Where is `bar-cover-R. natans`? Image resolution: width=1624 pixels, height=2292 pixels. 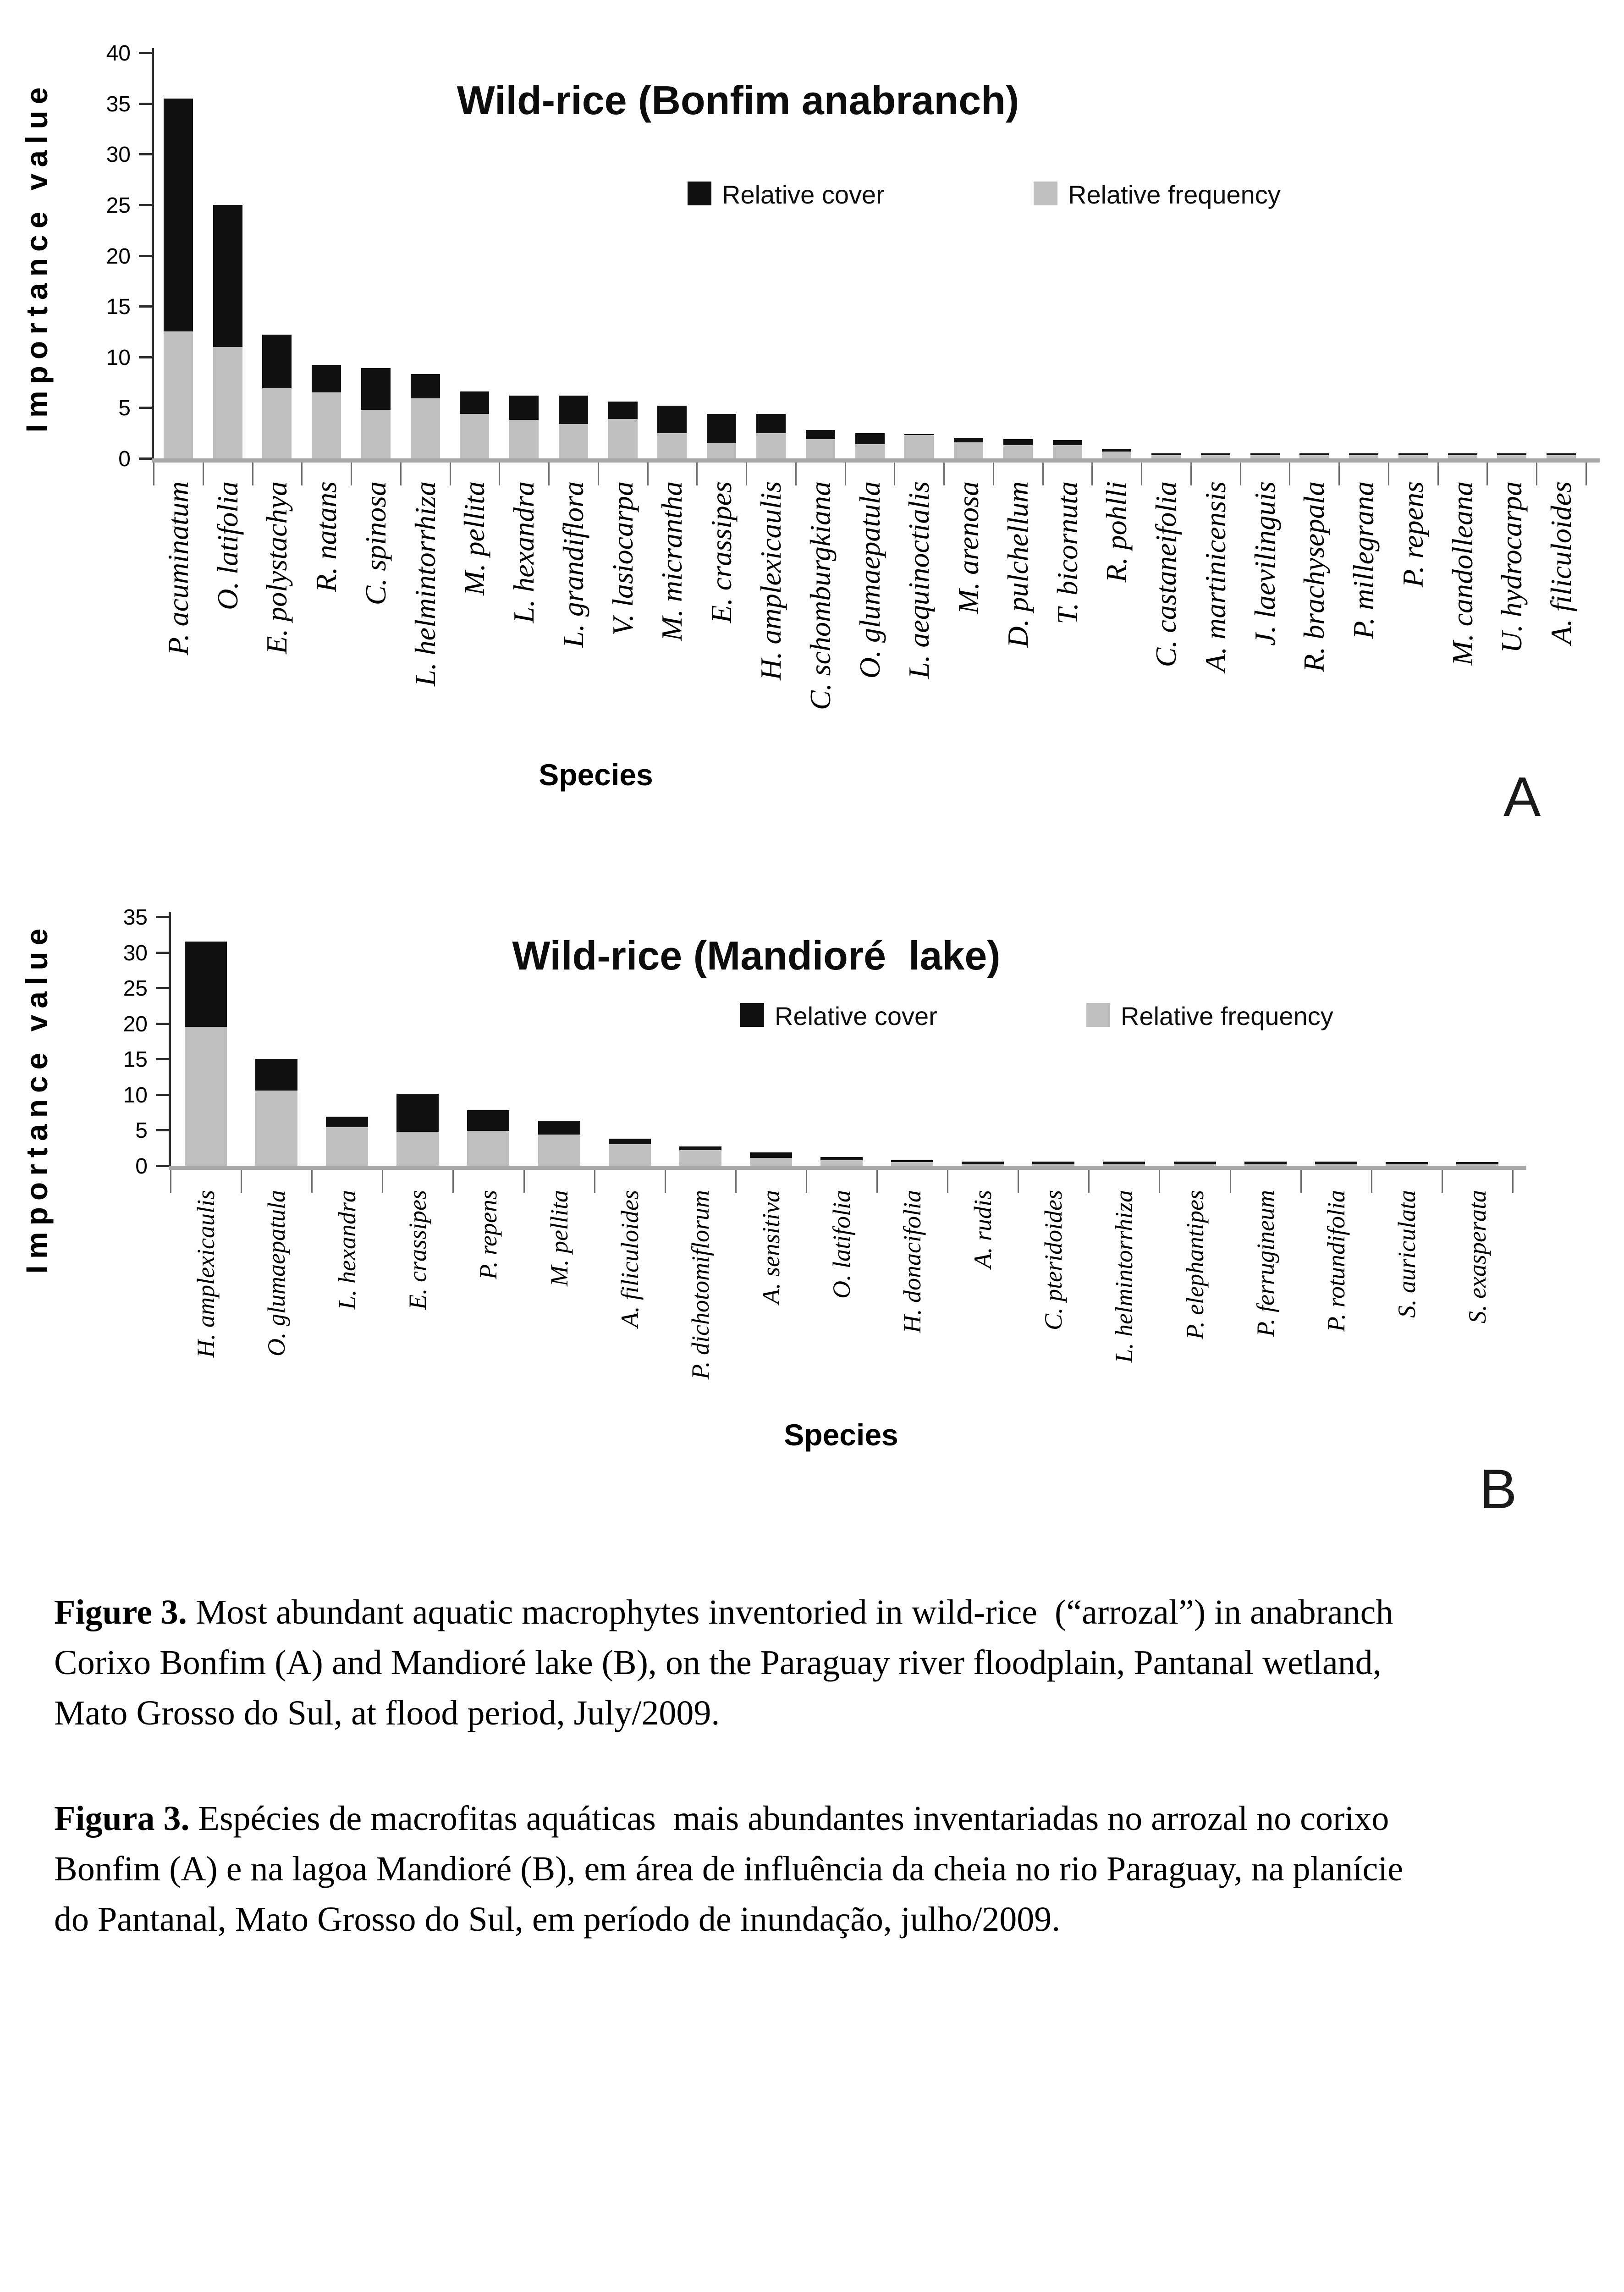 bar-cover-R. natans is located at coordinates (326, 379).